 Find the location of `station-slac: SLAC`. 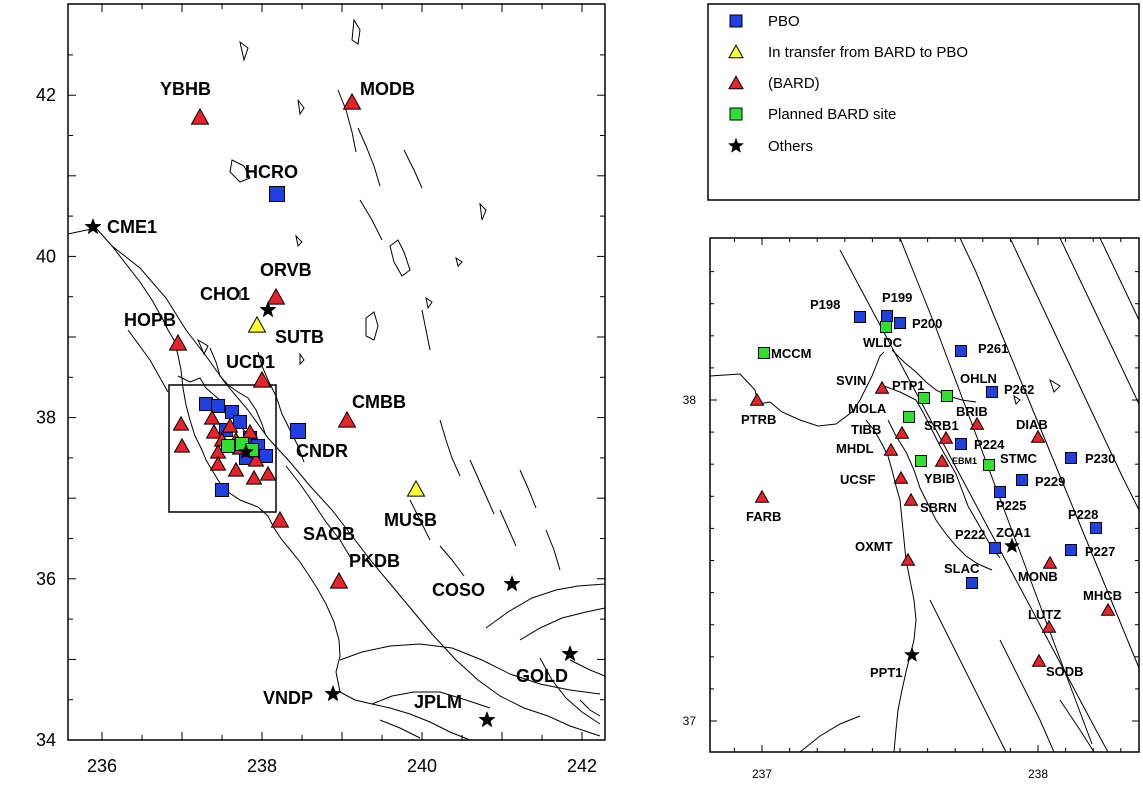

station-slac: SLAC is located at coordinates (962, 575).